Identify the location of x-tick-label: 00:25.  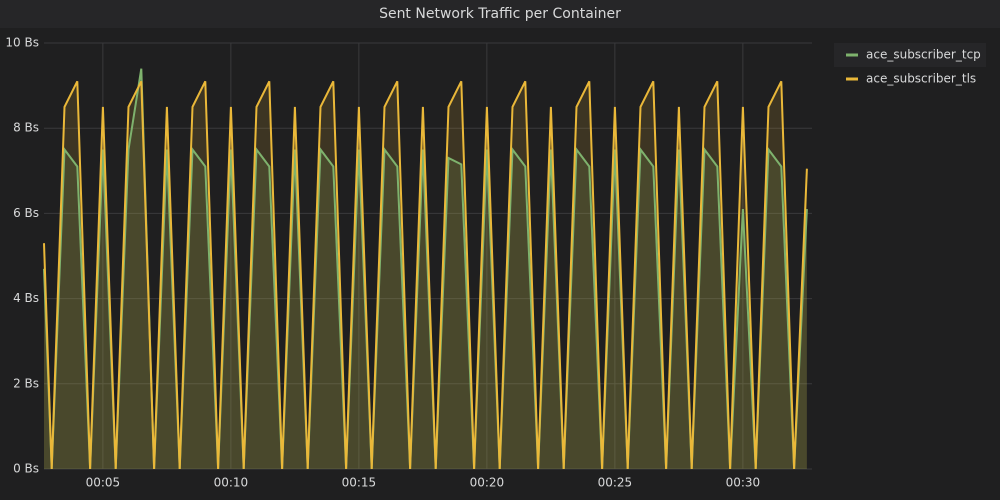
(615, 483).